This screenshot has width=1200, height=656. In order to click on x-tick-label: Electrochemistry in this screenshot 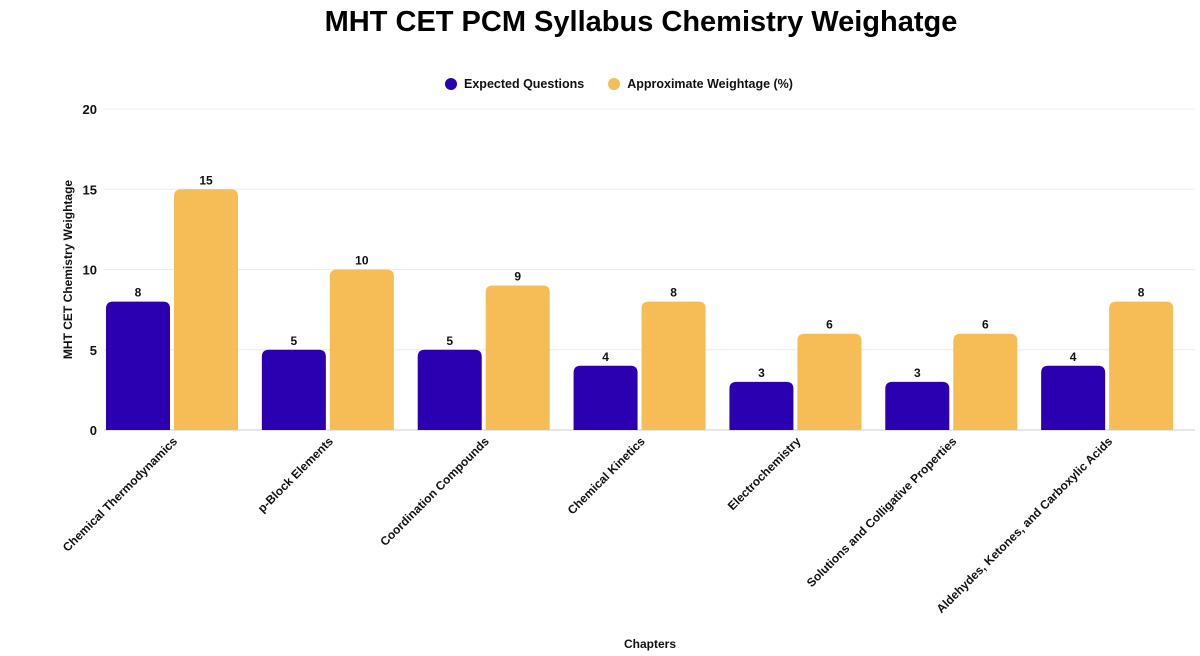, I will do `click(764, 473)`.